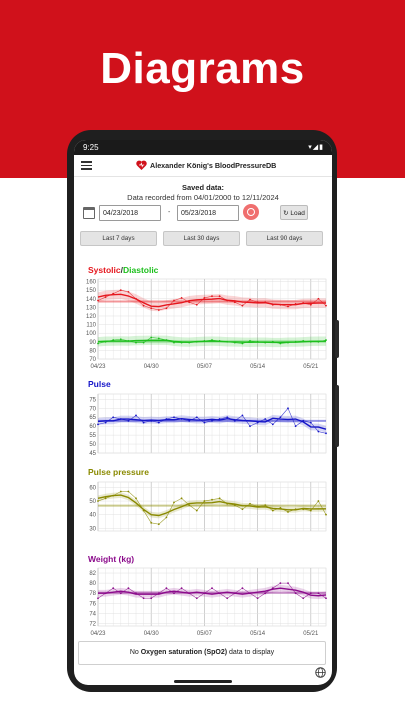 This screenshot has height=720, width=405. What do you see at coordinates (130, 213) in the screenshot?
I see `from-date-input: 04/23/2018` at bounding box center [130, 213].